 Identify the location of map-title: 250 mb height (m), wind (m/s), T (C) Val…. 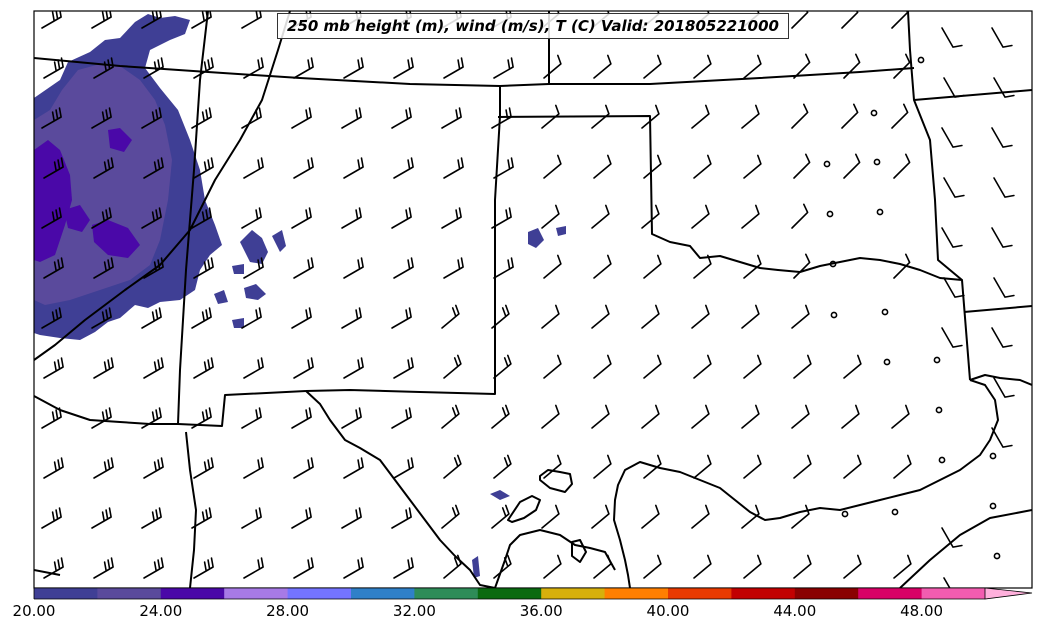
(533, 26).